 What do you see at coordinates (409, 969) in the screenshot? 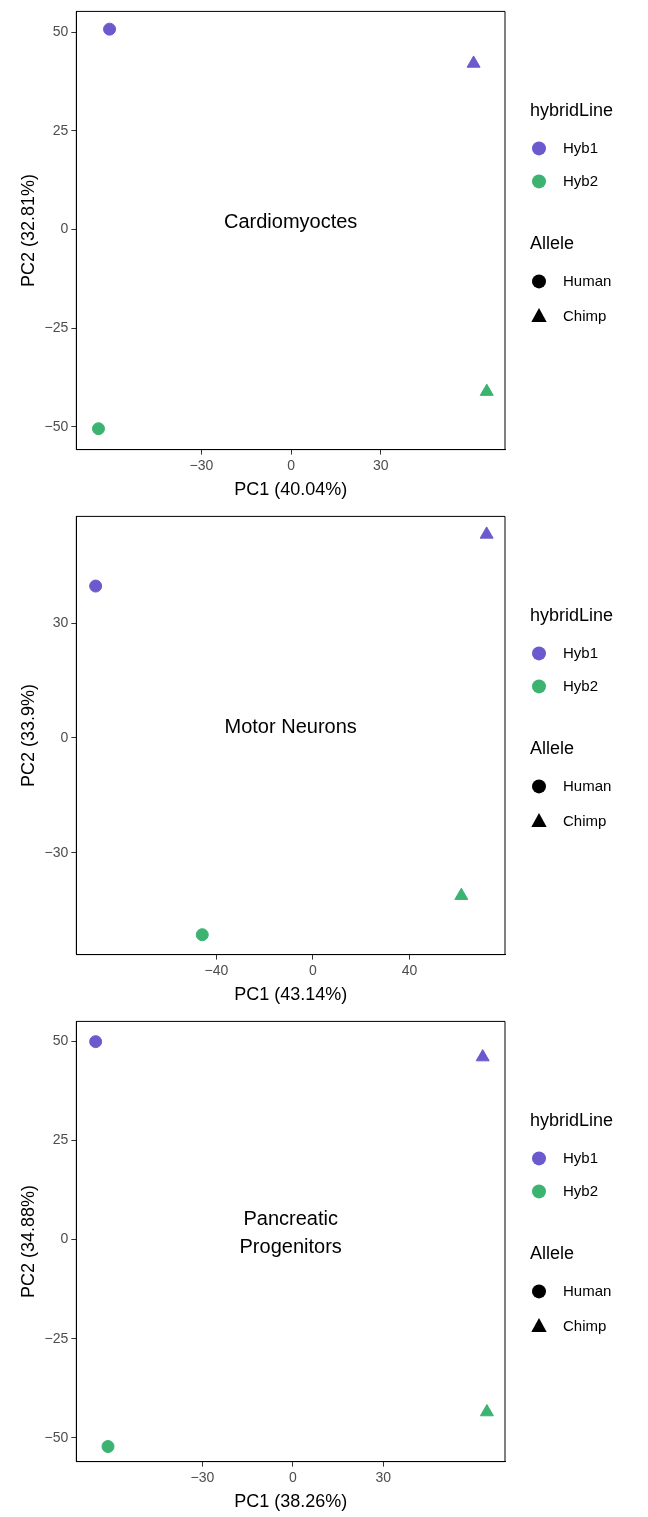
I see `x-tick-label: 40` at bounding box center [409, 969].